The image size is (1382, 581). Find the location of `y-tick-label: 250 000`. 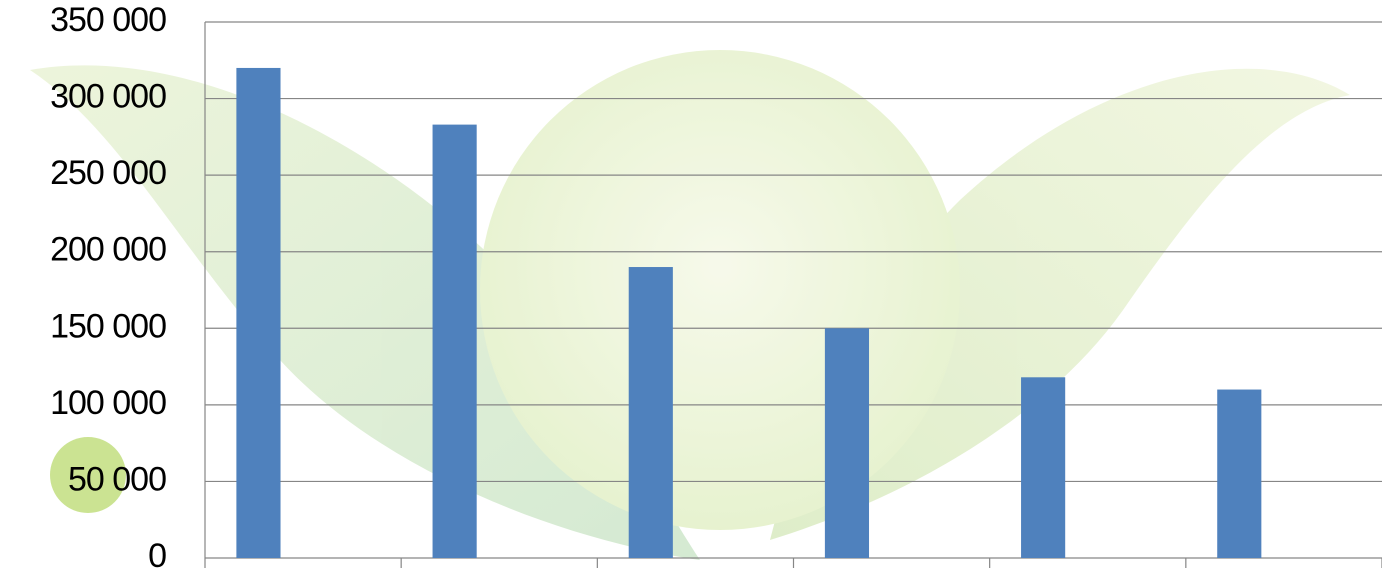

y-tick-label: 250 000 is located at coordinates (108, 173).